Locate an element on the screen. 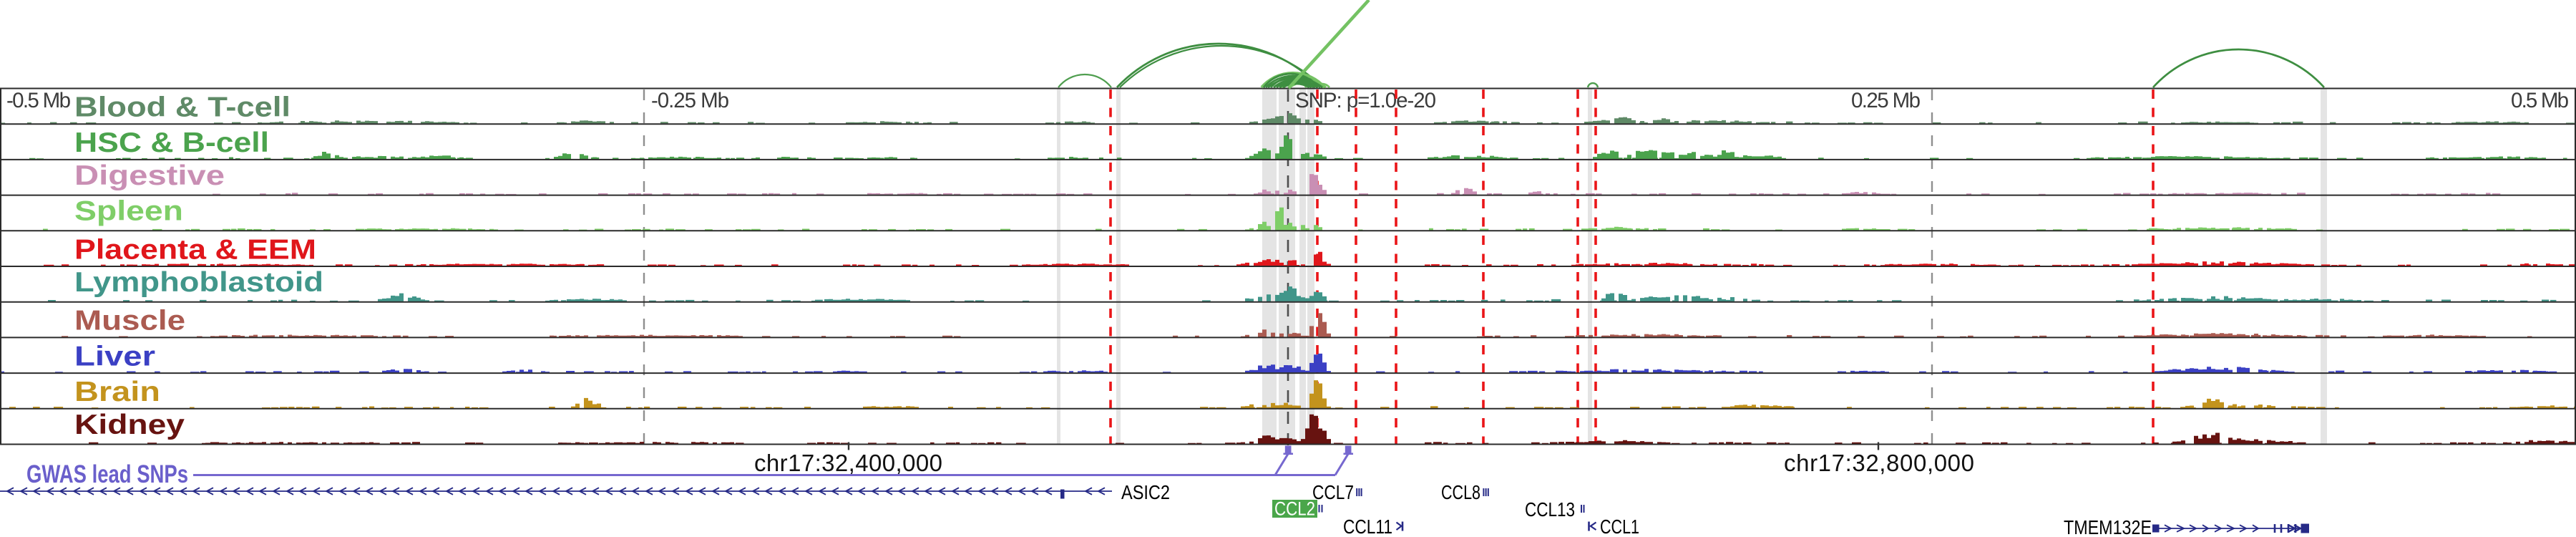  svg-text: 0.25 Mb is located at coordinates (1886, 100).